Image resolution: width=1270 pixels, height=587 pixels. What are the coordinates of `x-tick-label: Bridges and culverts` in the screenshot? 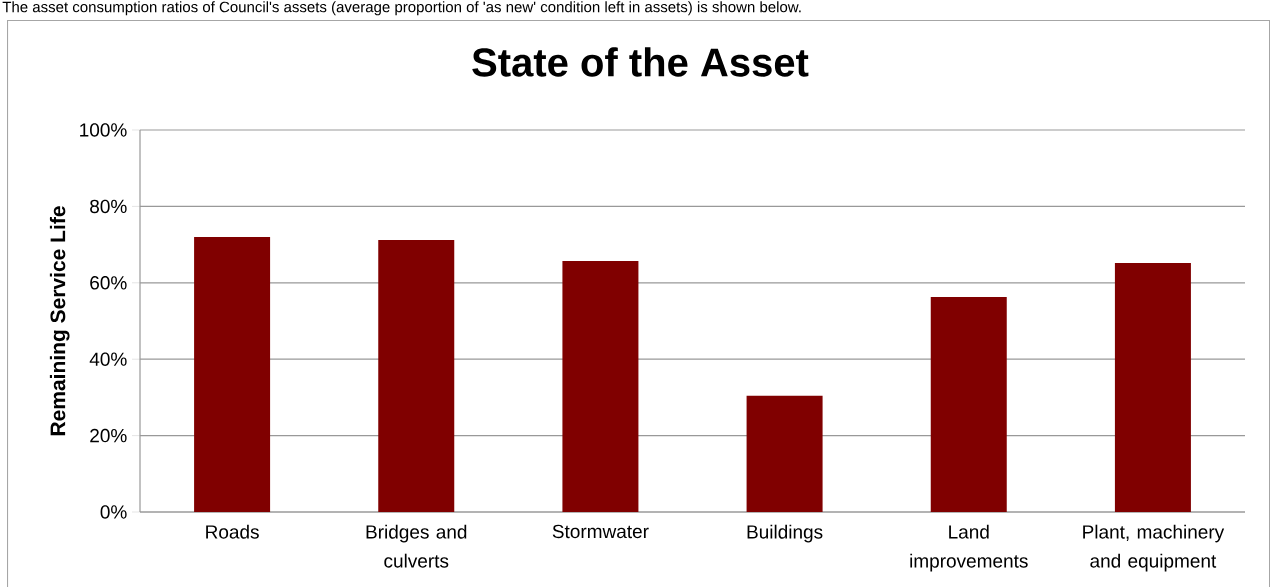 It's located at (416, 546).